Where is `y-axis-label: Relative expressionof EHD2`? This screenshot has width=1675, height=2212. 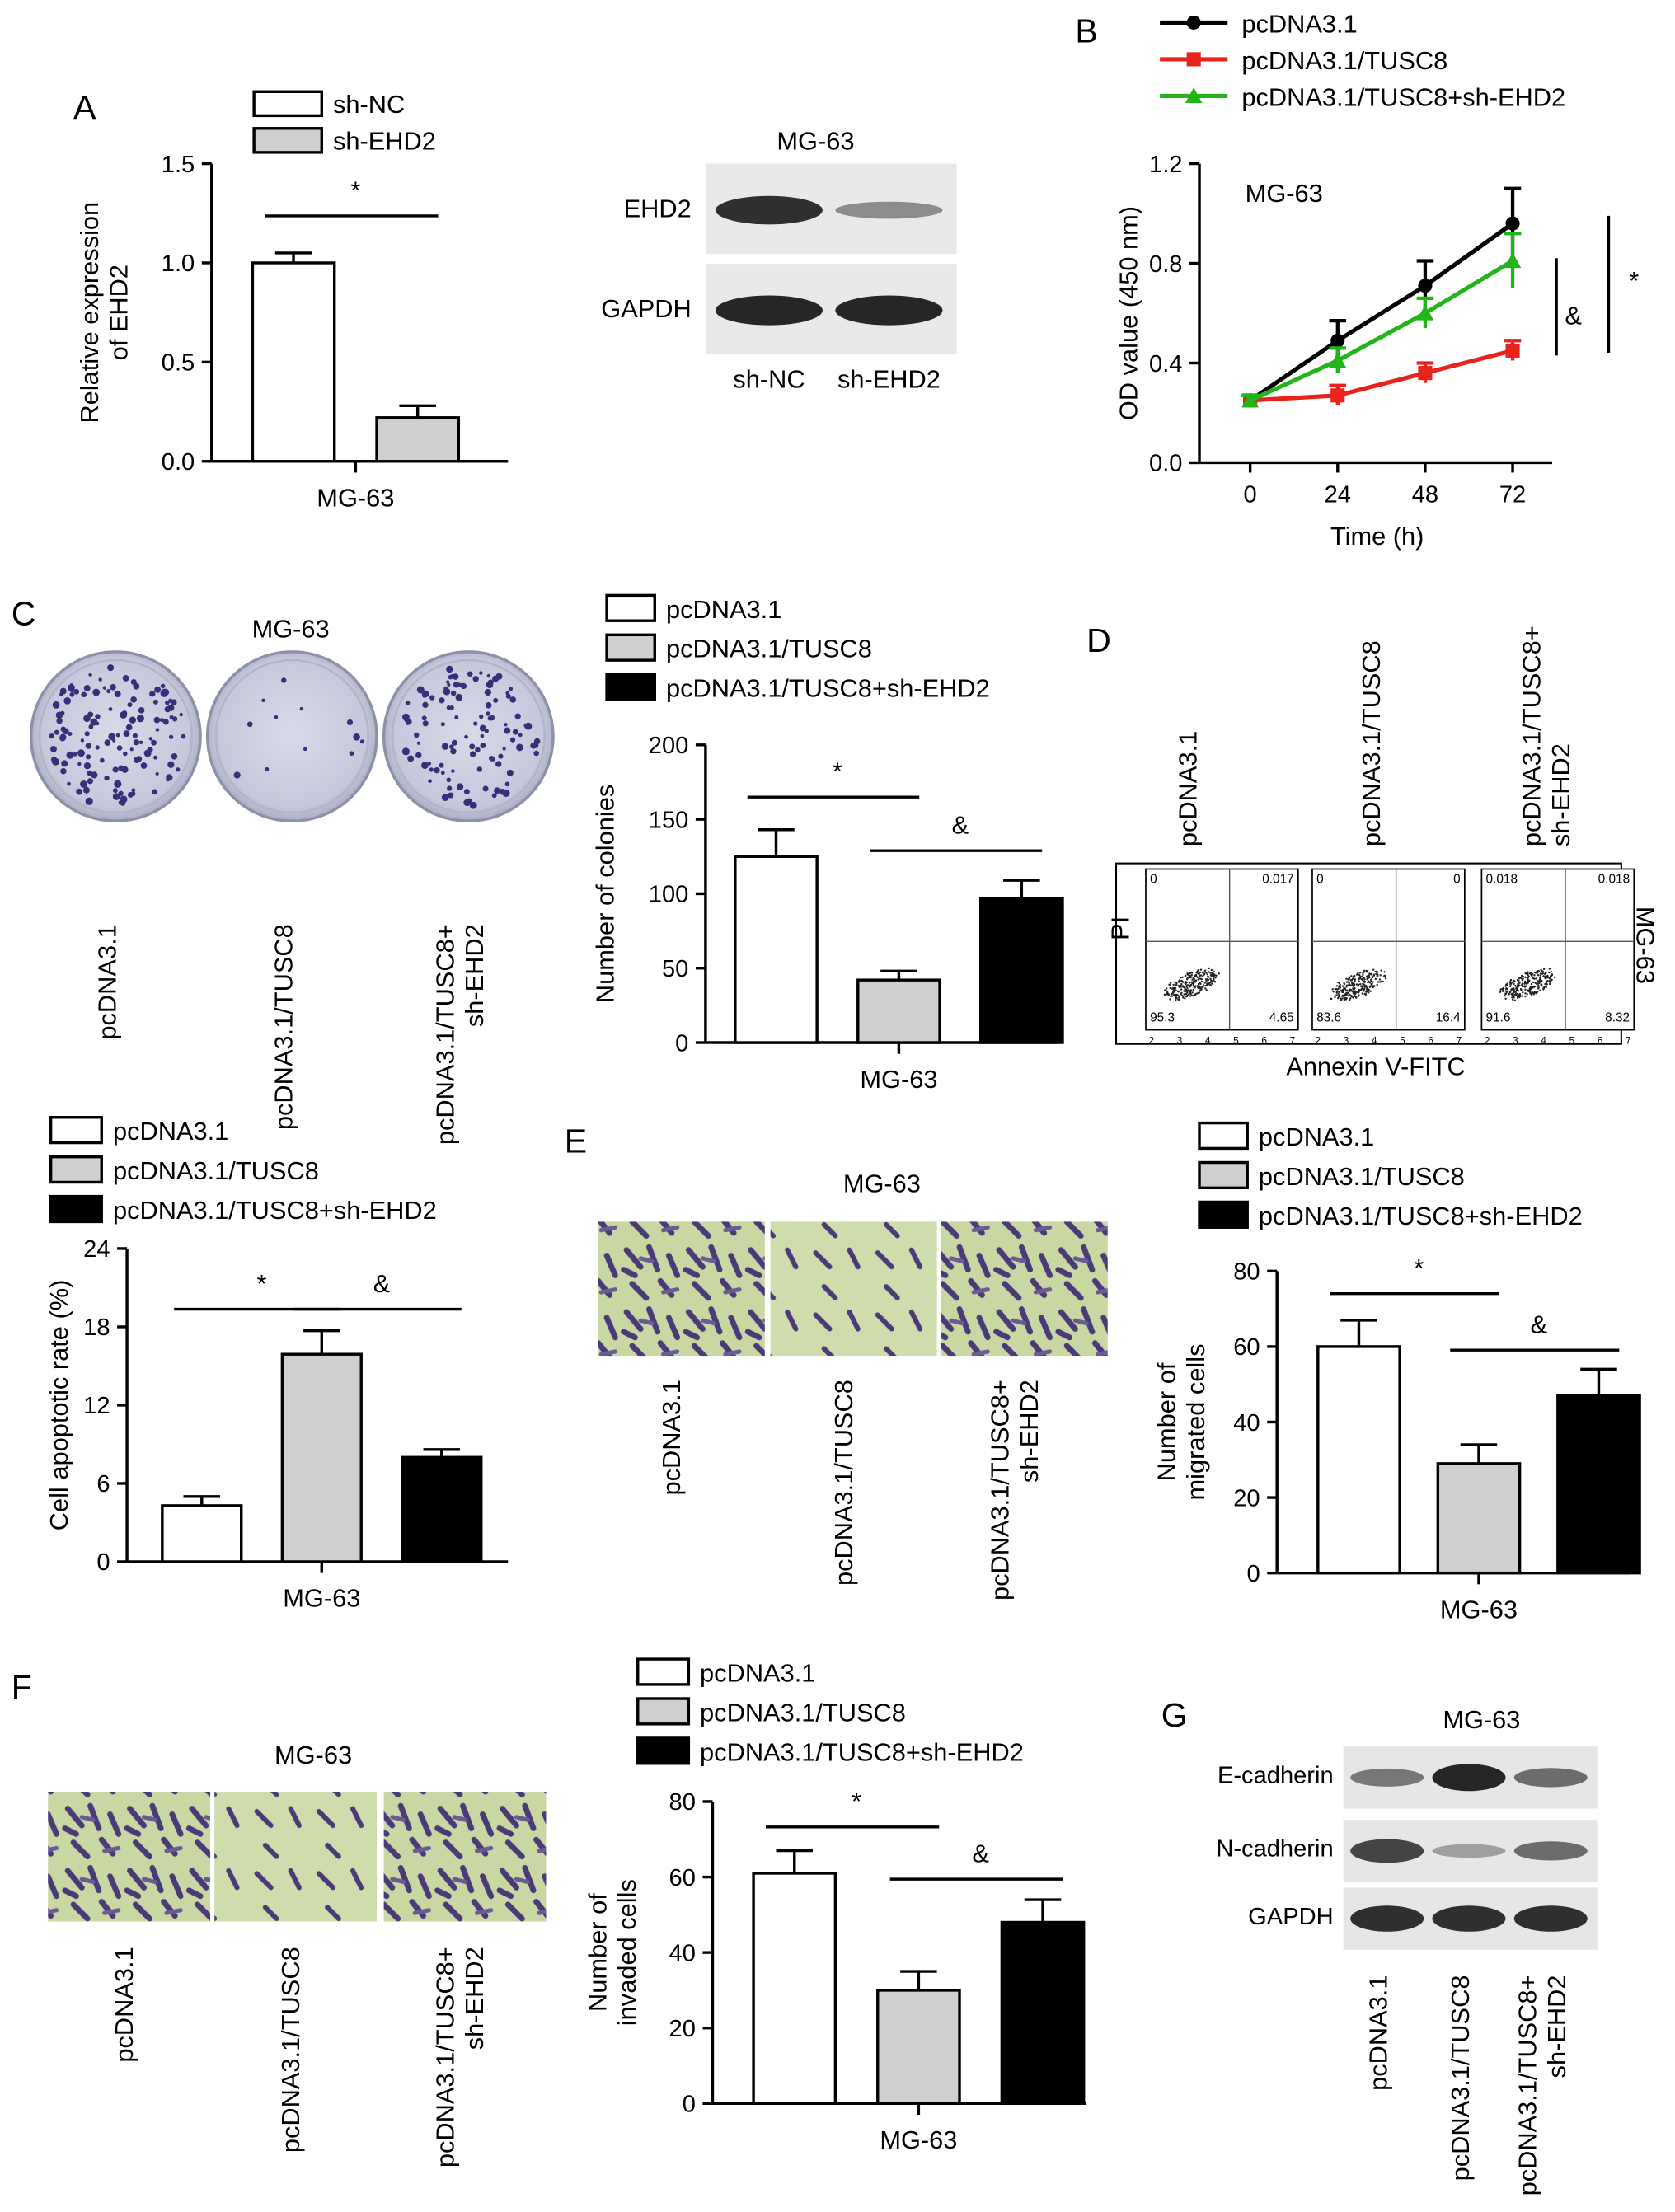 y-axis-label: Relative expressionof EHD2 is located at coordinates (104, 313).